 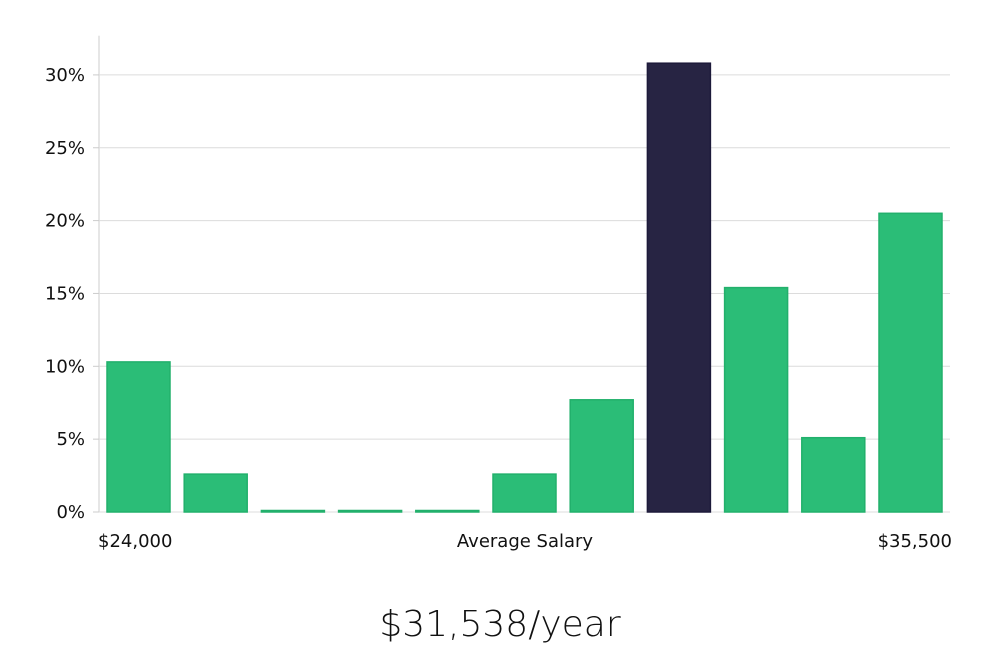 I want to click on y-tick-layer: 0% 5% 10% 15% 20% 25% 30%, so click(x=65, y=294).